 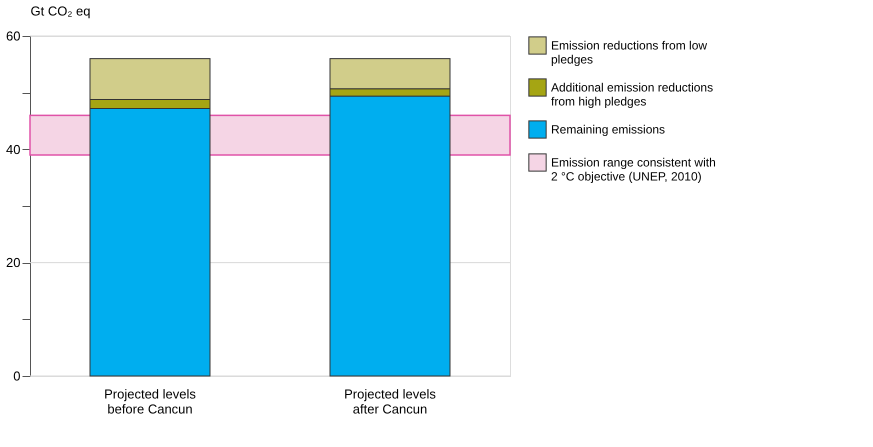 I want to click on y-tick-label: 0, so click(x=16, y=376).